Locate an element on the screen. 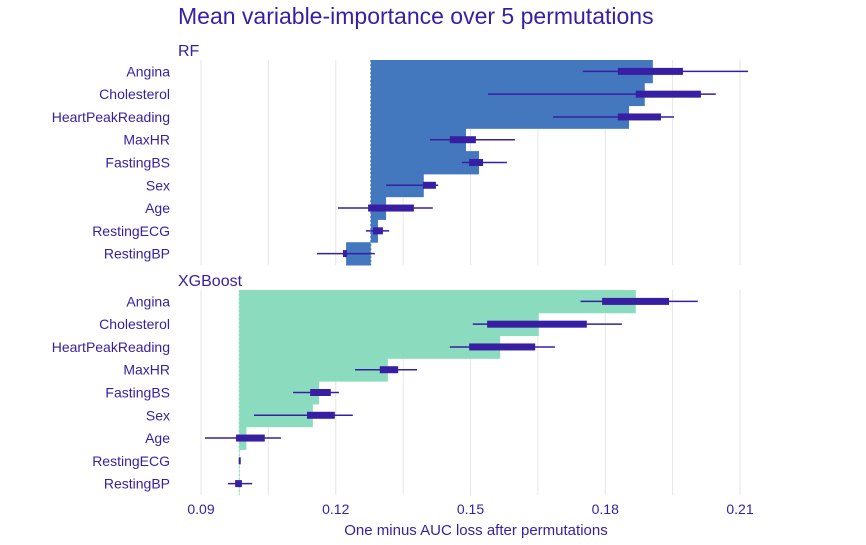 The width and height of the screenshot is (866, 545). x-axis-label: One minus AUC loss after permutations is located at coordinates (475, 530).